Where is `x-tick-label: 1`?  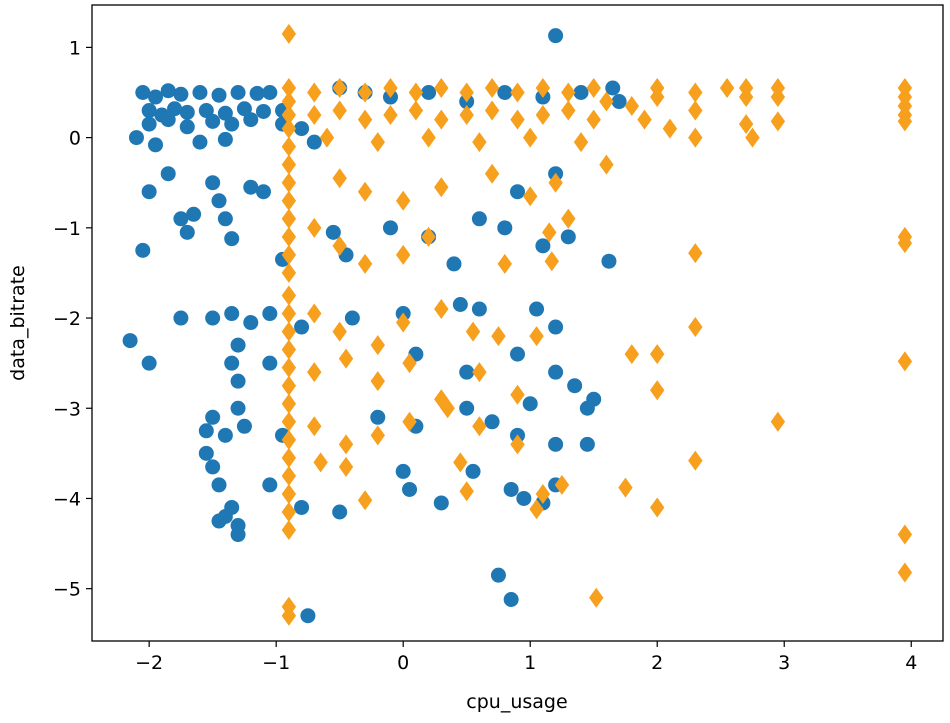
x-tick-label: 1 is located at coordinates (530, 663).